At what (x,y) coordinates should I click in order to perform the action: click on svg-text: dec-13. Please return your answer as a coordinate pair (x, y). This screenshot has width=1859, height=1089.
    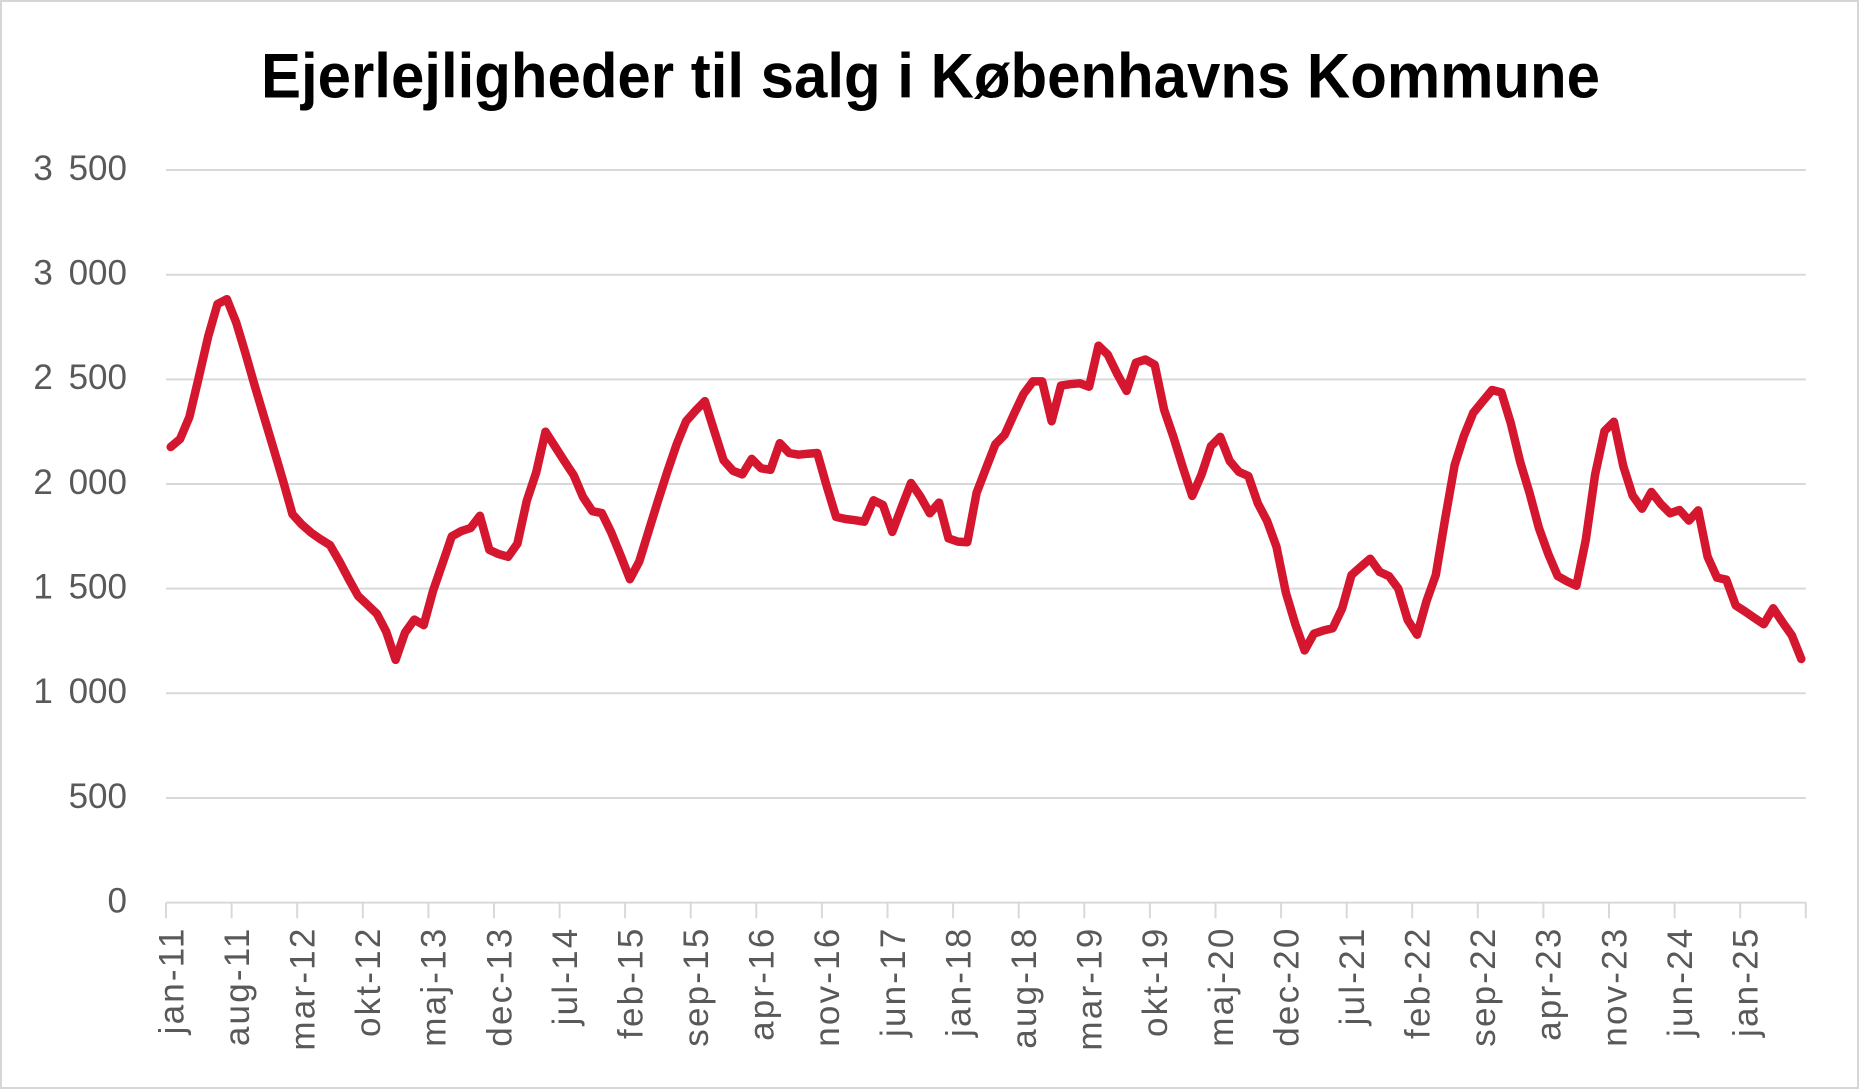
    Looking at the image, I should click on (499, 987).